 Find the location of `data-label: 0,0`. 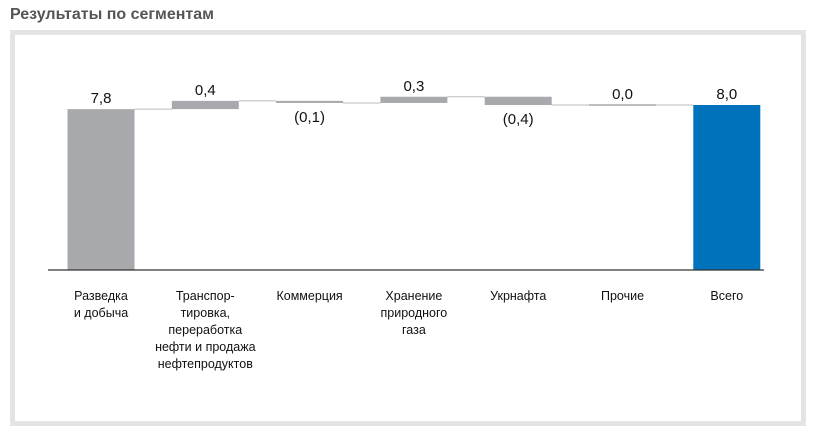

data-label: 0,0 is located at coordinates (622, 94).